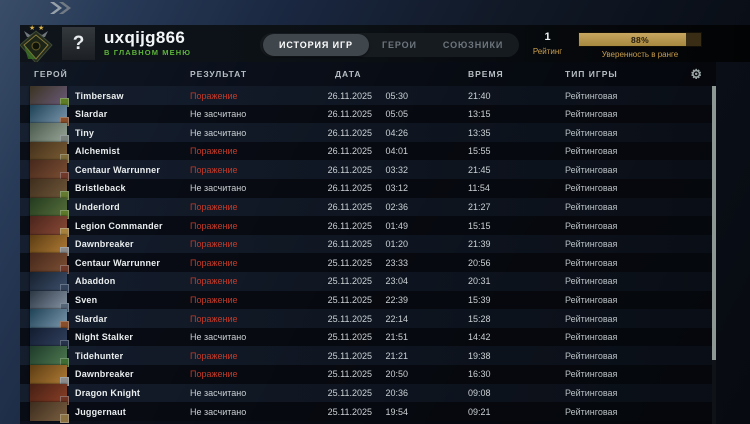 Image resolution: width=750 pixels, height=424 pixels. What do you see at coordinates (148, 52) in the screenshot?
I see `player-status: В ГЛАВНОМ МЕНЮ` at bounding box center [148, 52].